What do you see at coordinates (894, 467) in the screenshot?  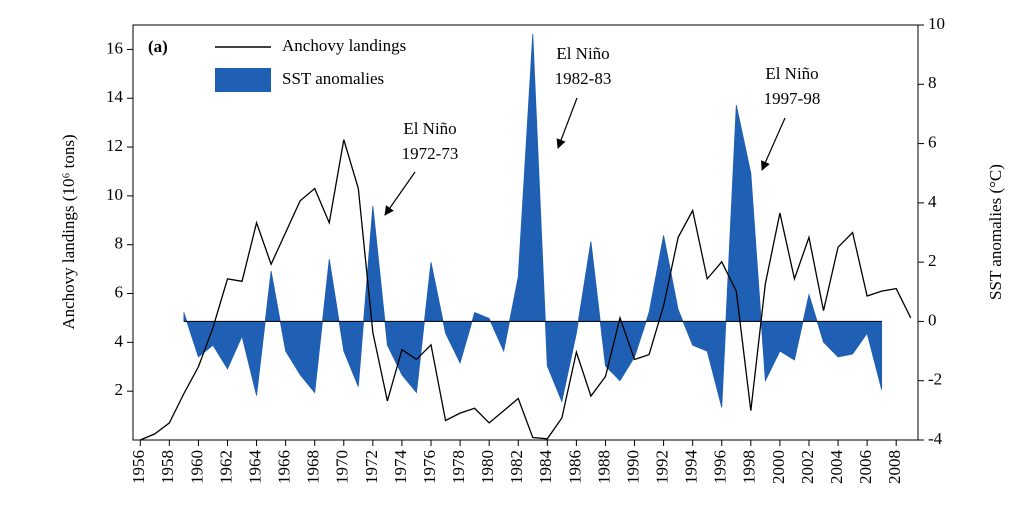 I see `x-tick-label: 2008` at bounding box center [894, 467].